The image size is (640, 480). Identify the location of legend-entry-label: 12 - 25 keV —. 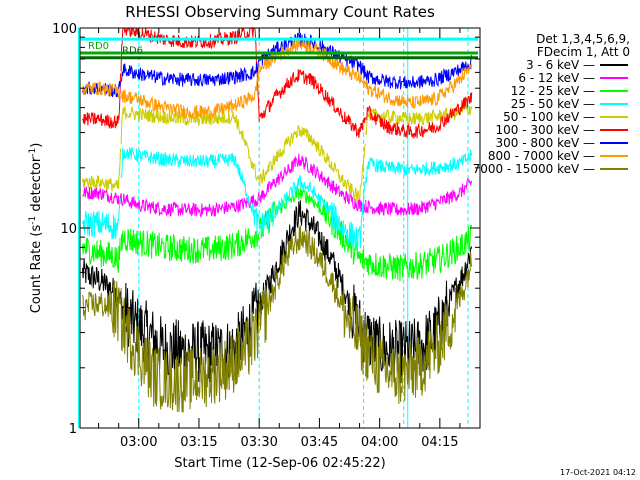
(553, 91).